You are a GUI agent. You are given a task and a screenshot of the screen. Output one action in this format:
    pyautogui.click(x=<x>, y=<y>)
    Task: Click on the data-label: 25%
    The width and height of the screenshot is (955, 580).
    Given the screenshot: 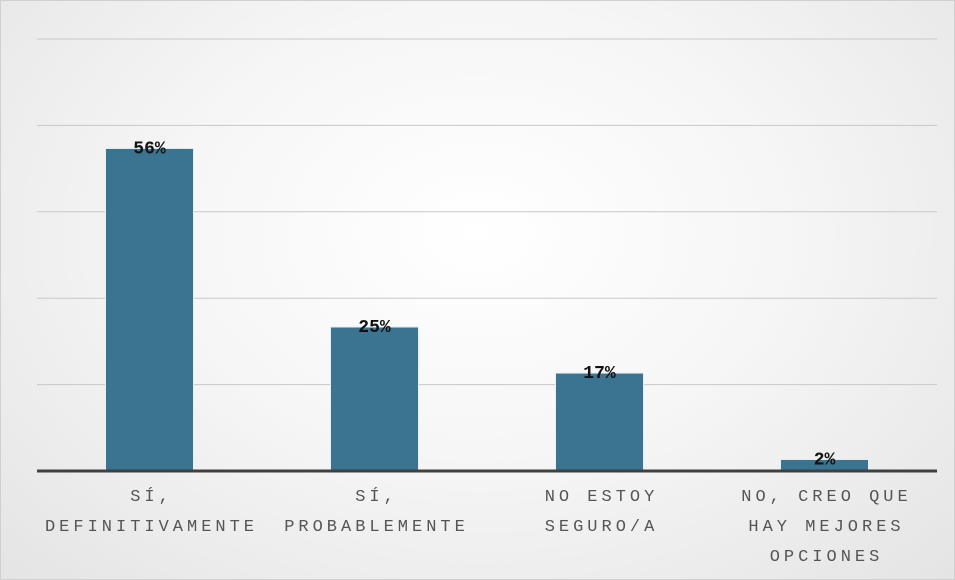 What is the action you would take?
    pyautogui.click(x=374, y=328)
    